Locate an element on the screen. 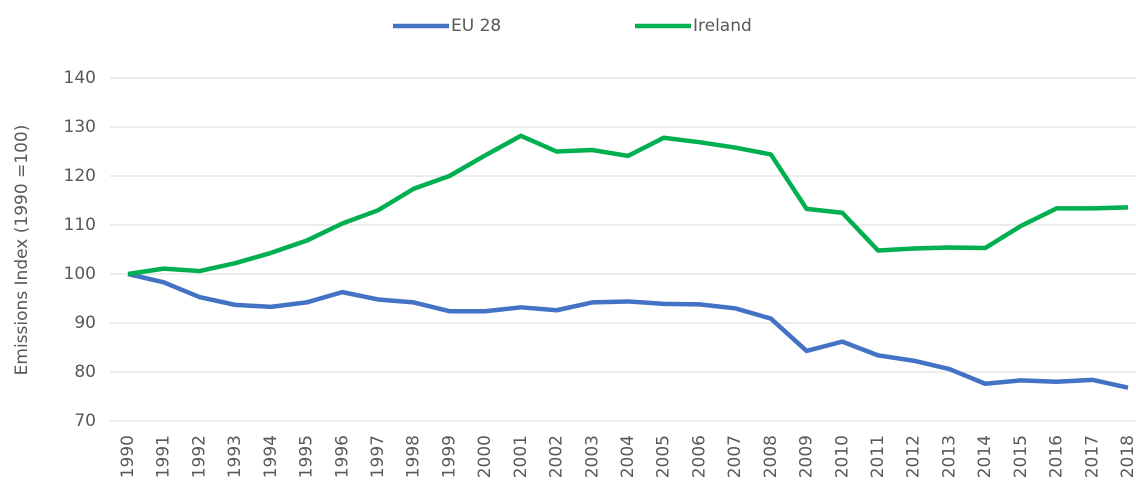  y-tick-label: 130 is located at coordinates (80, 127).